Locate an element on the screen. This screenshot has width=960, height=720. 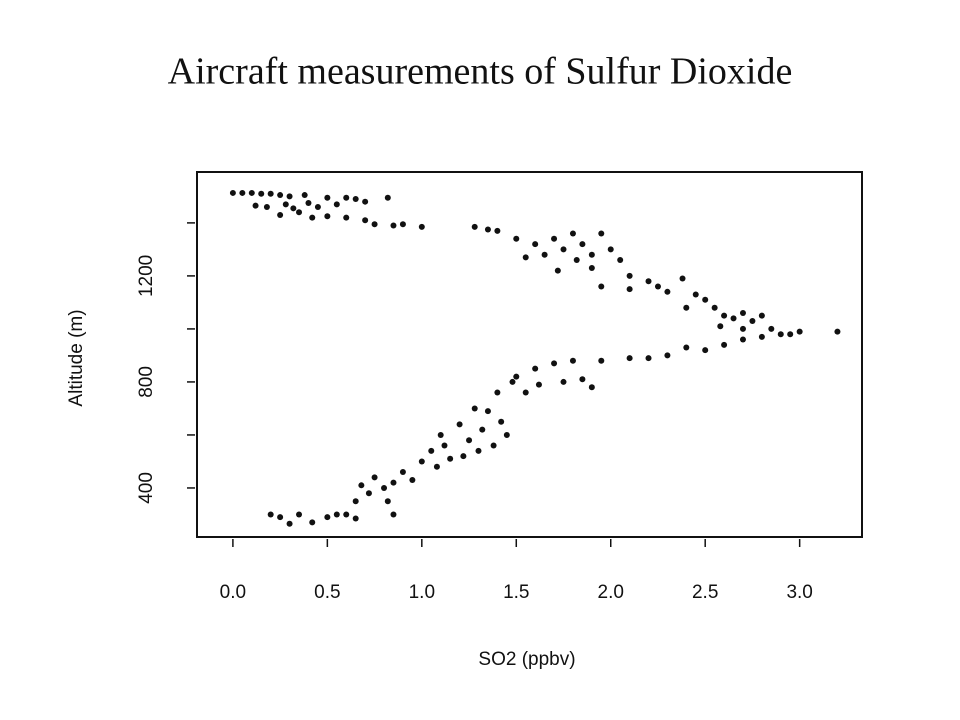
y-tick-label: 400 is located at coordinates (146, 488).